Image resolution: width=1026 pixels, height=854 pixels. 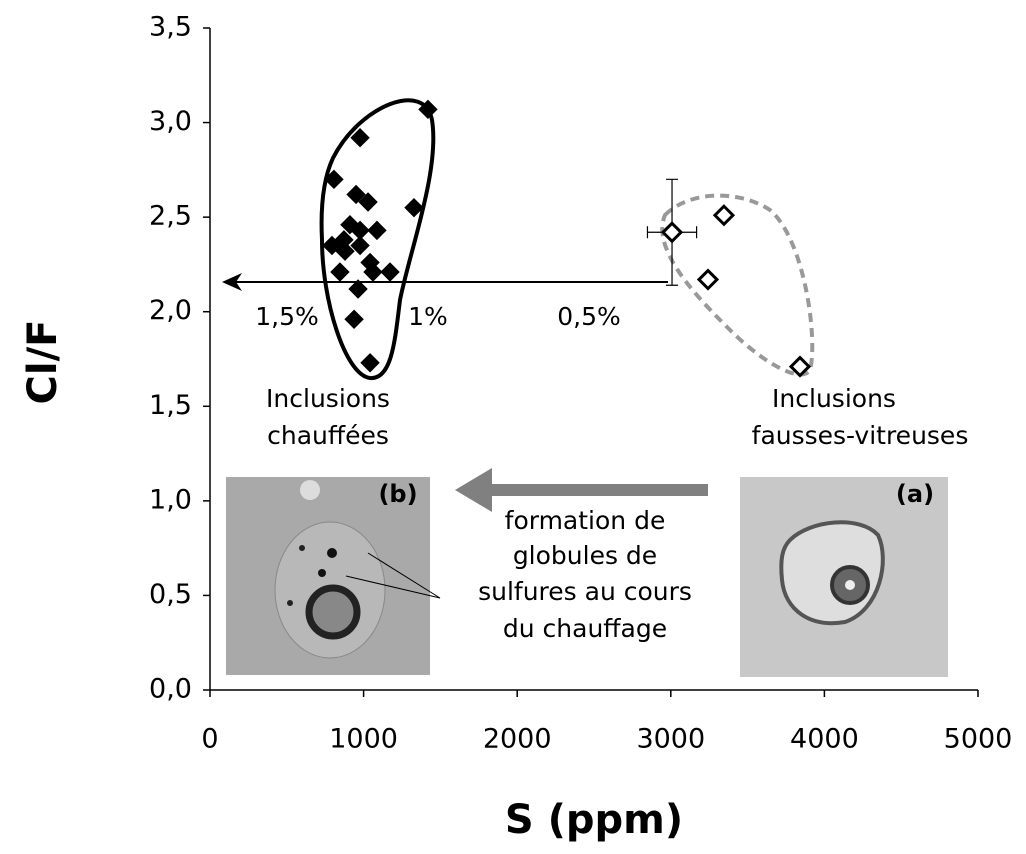 I want to click on y-tick-label: 3,0, so click(x=170, y=121).